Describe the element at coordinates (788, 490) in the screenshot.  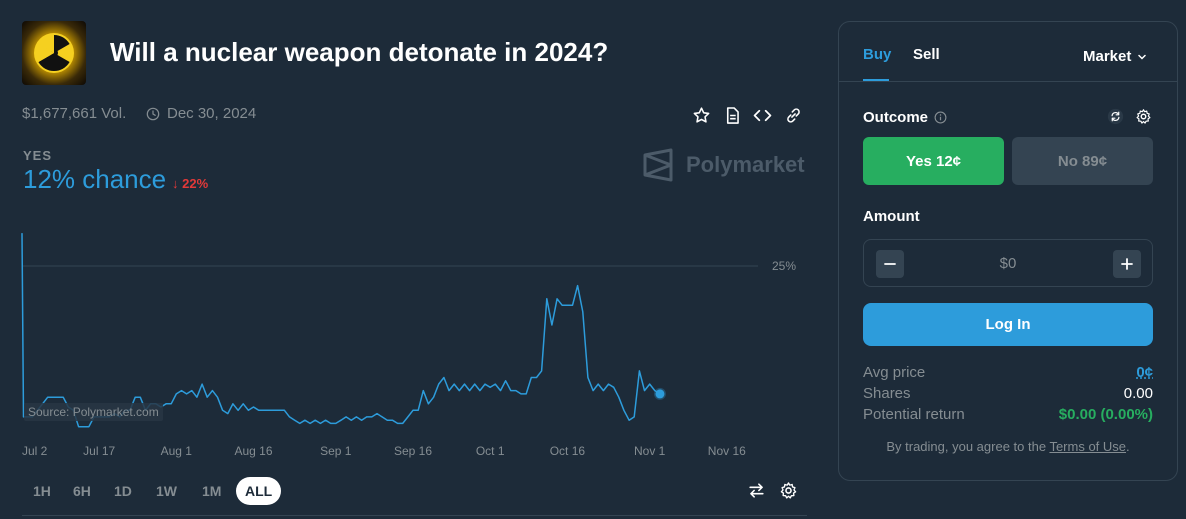
I see `gear-icon` at that location.